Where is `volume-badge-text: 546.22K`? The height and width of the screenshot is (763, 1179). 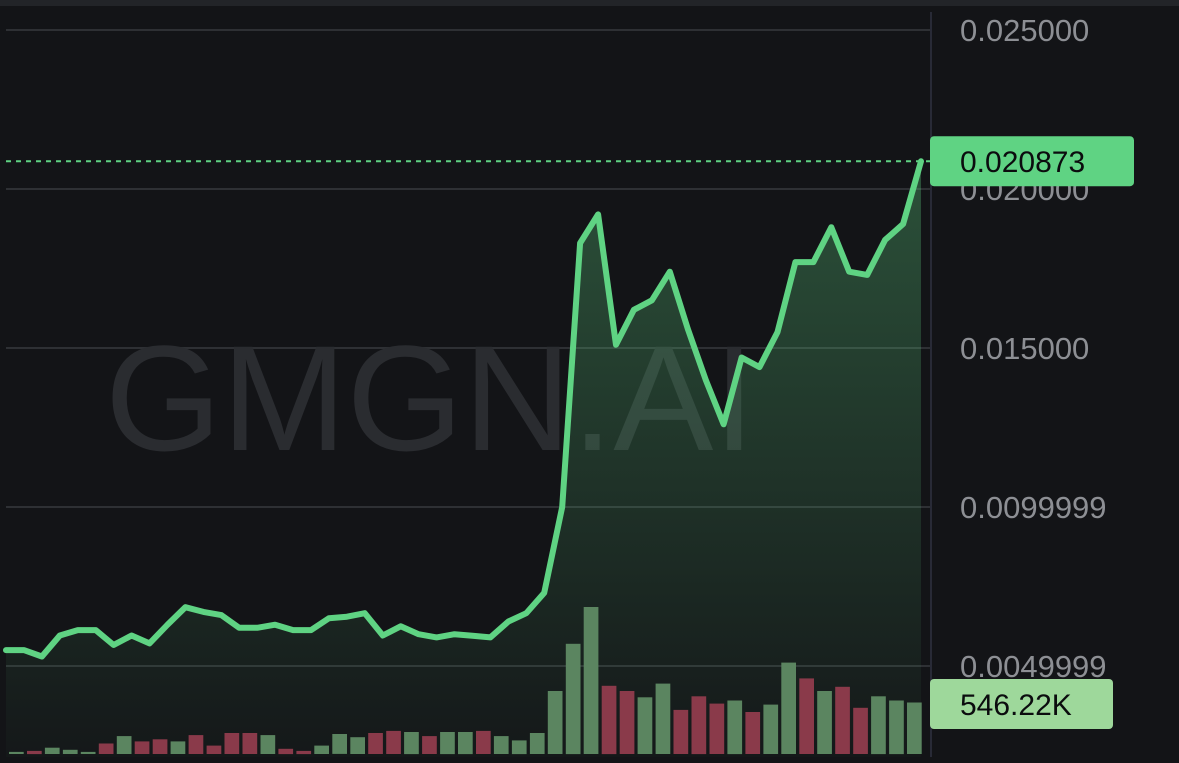 volume-badge-text: 546.22K is located at coordinates (1016, 705).